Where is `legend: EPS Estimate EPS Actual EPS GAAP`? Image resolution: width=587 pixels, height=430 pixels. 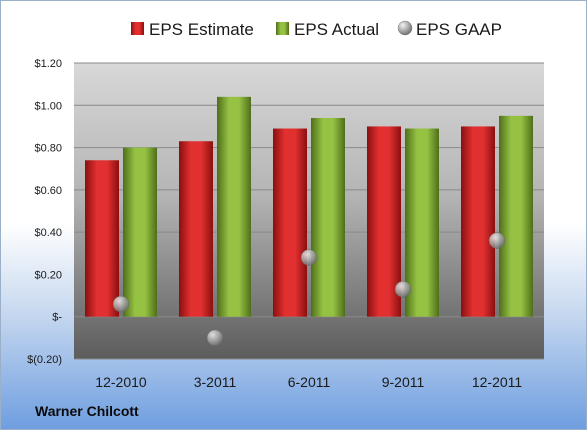
legend: EPS Estimate EPS Actual EPS GAAP is located at coordinates (316, 29).